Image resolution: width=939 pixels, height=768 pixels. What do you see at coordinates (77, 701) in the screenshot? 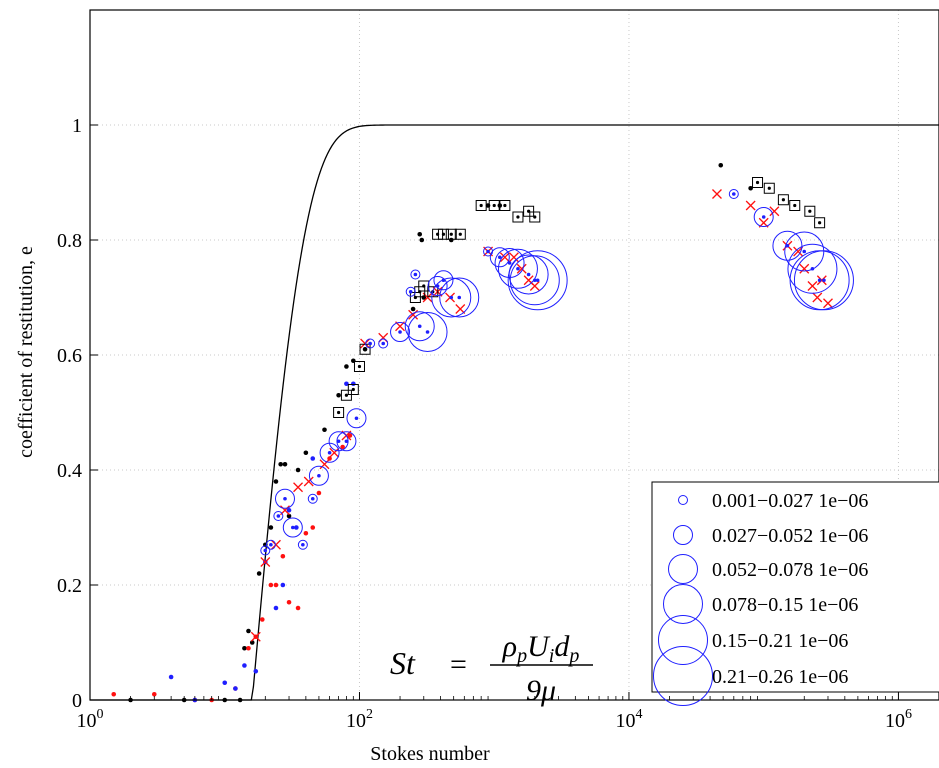
I see `y-tick-label: 0` at bounding box center [77, 701].